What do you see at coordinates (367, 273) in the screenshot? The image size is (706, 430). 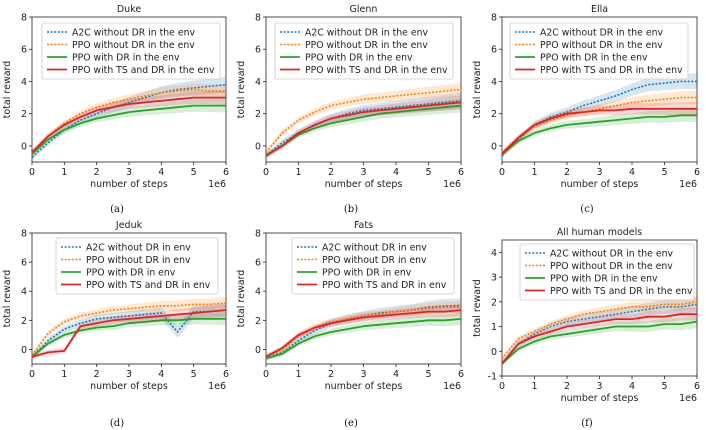 I see `legend-label: PPO with DR in env` at bounding box center [367, 273].